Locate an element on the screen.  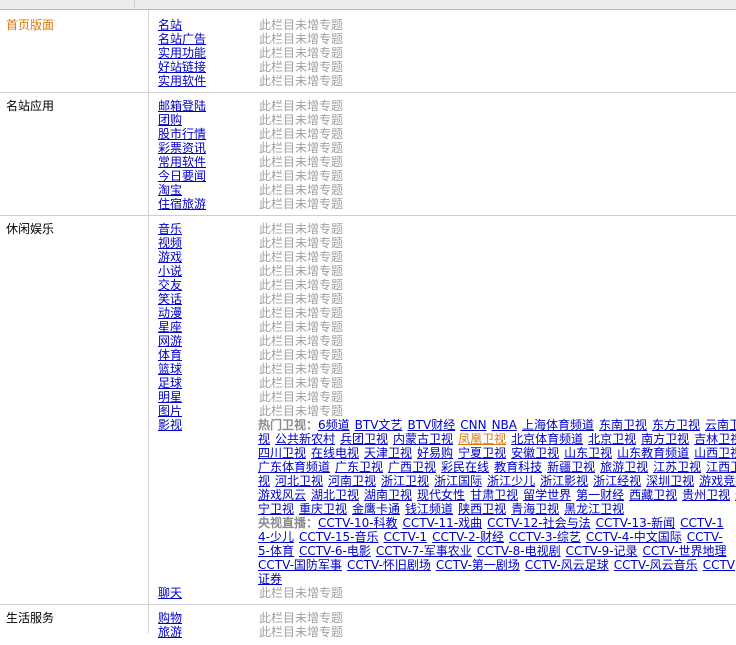
category-link: 彩票资讯 is located at coordinates (182, 148).